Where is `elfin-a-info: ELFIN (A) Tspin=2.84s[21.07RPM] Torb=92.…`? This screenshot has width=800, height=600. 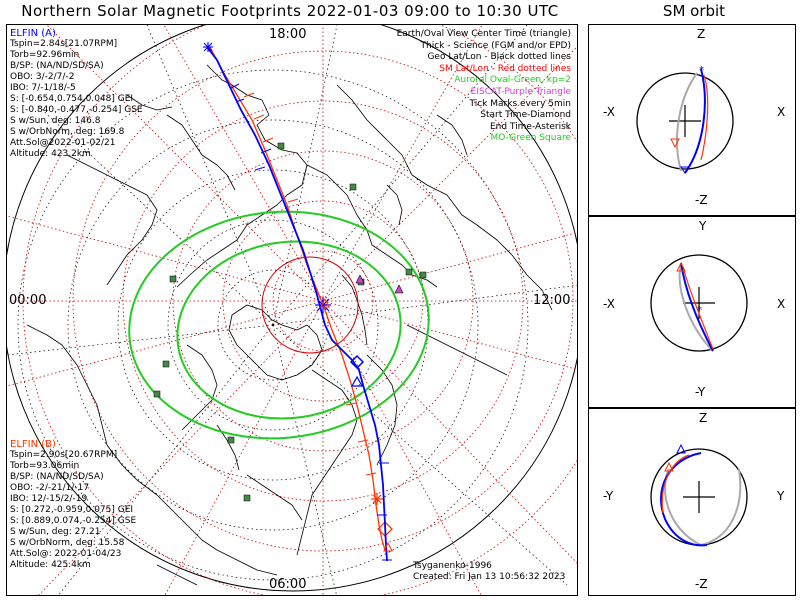
elfin-a-info: ELFIN (A) Tspin=2.84s[21.07RPM] Torb=92.… is located at coordinates (76, 94).